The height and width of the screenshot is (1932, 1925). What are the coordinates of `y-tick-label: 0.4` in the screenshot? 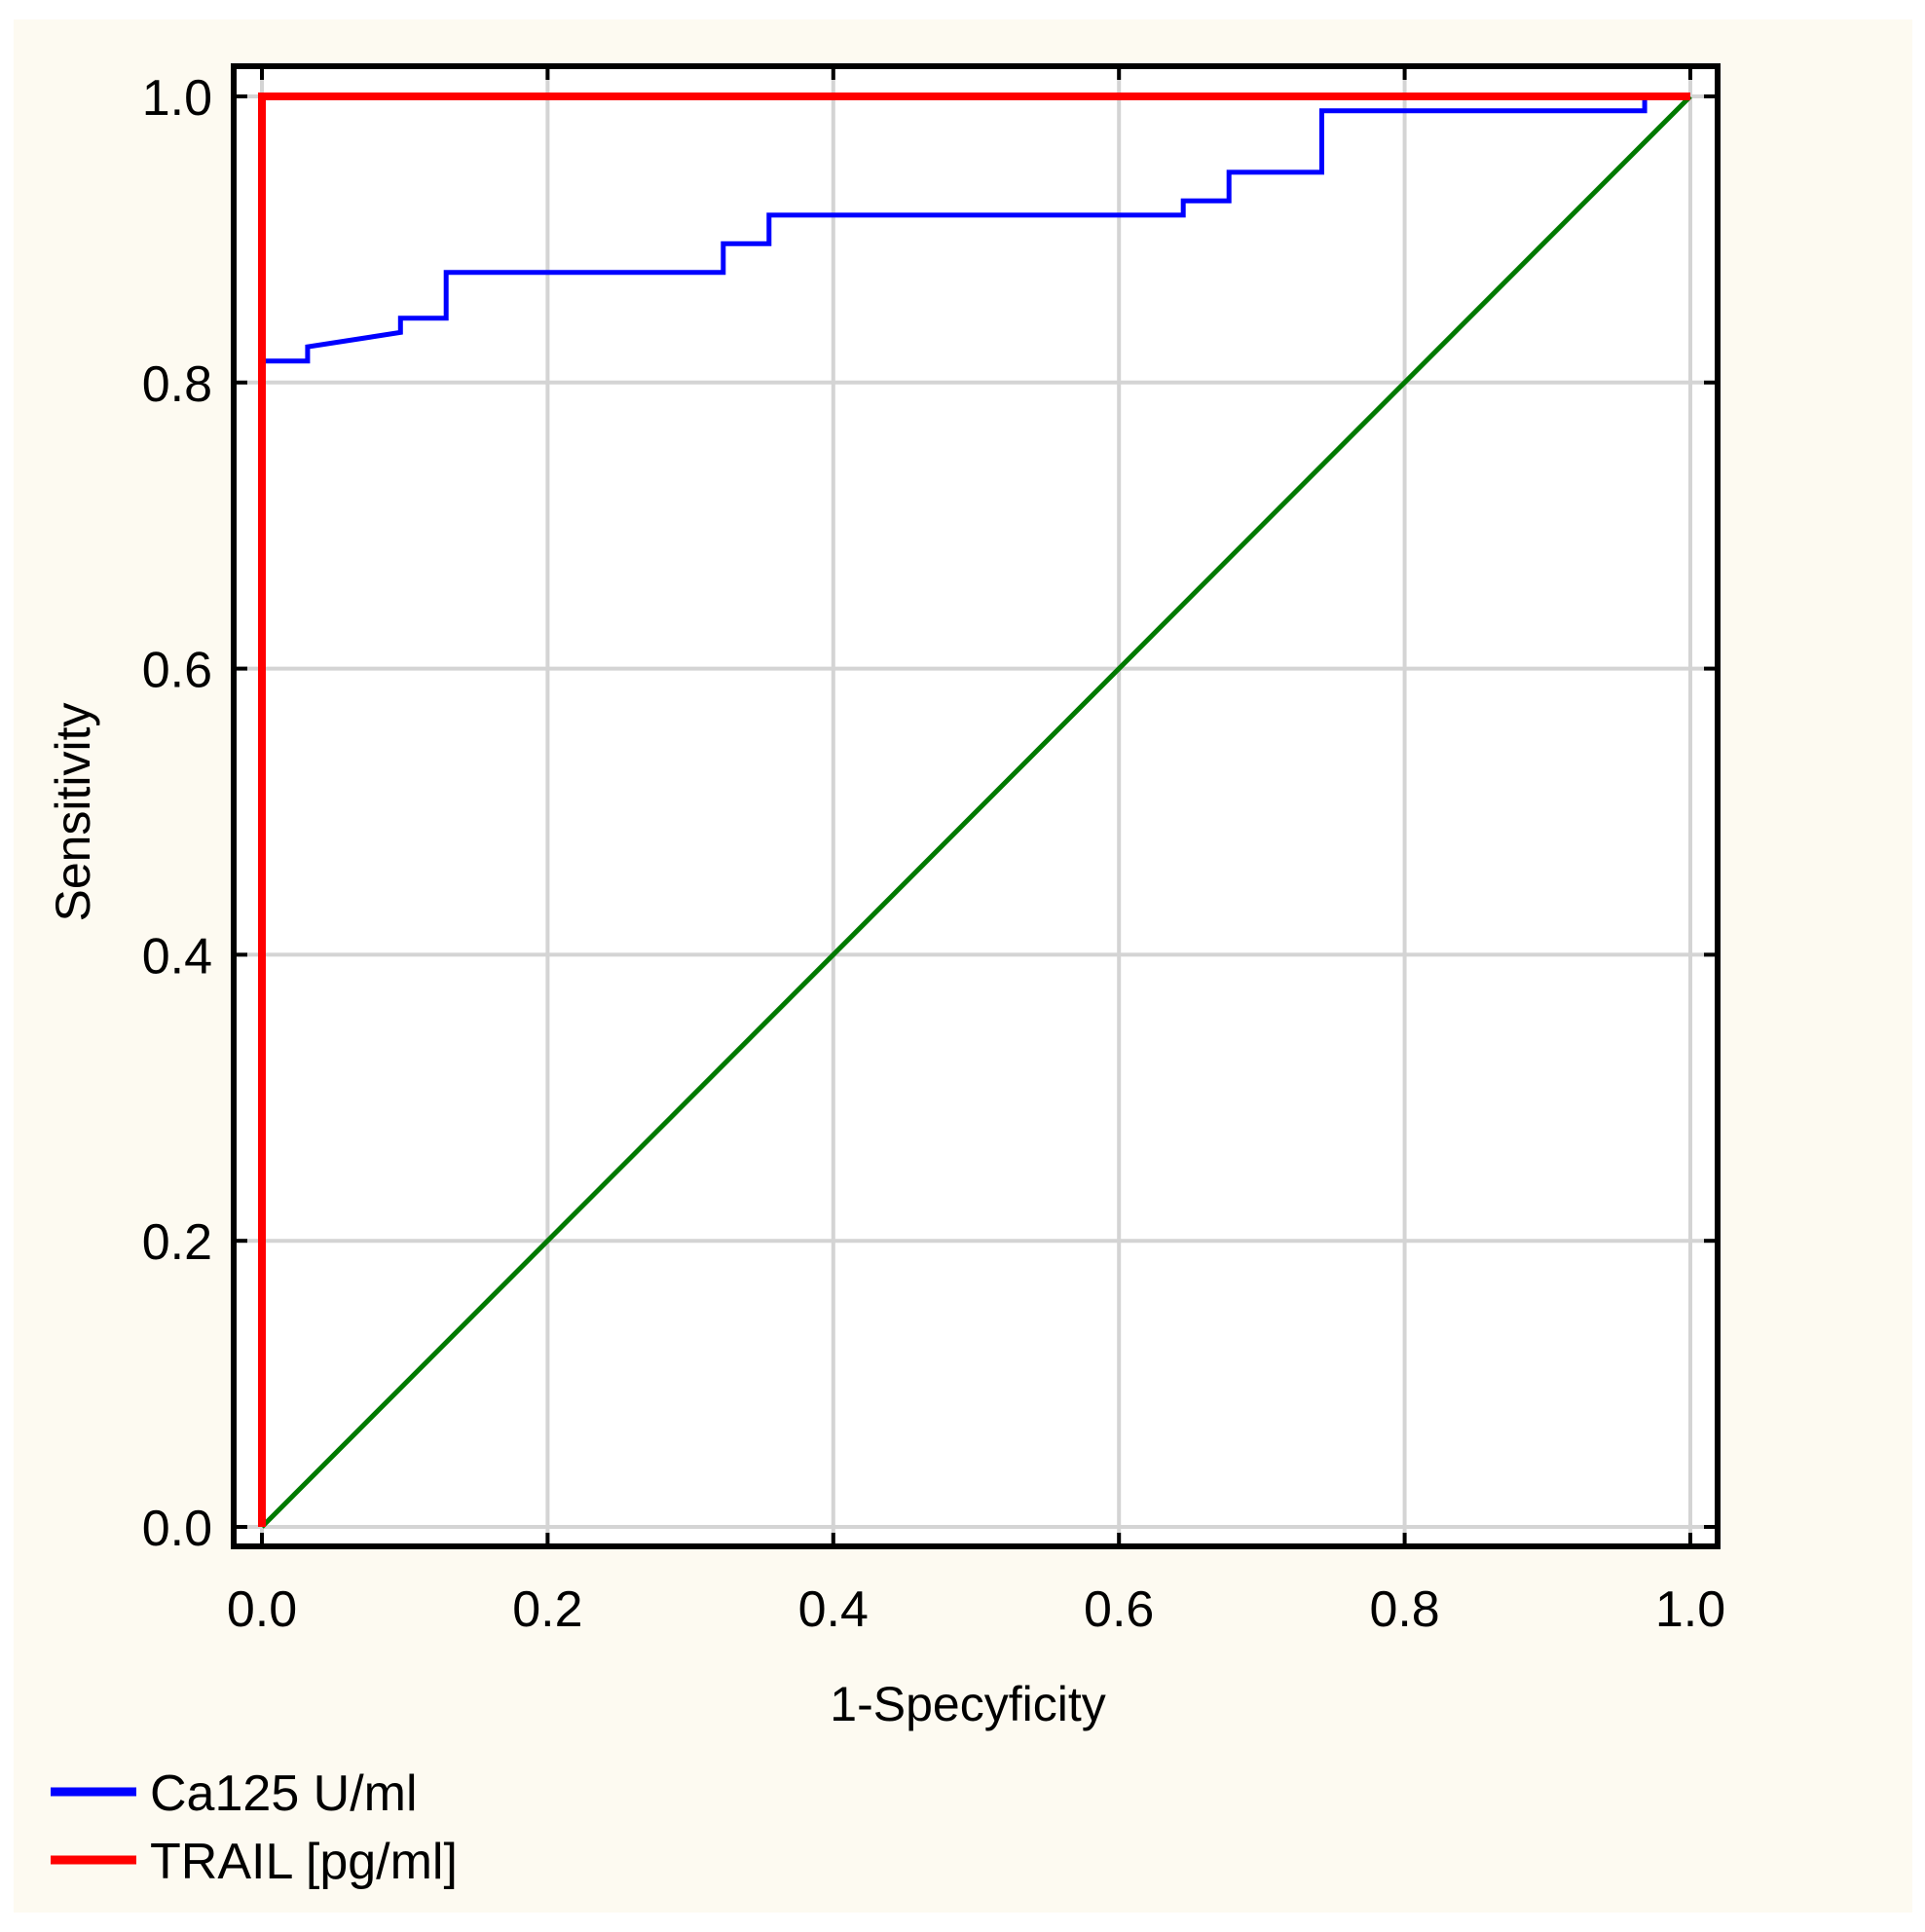 It's located at (177, 957).